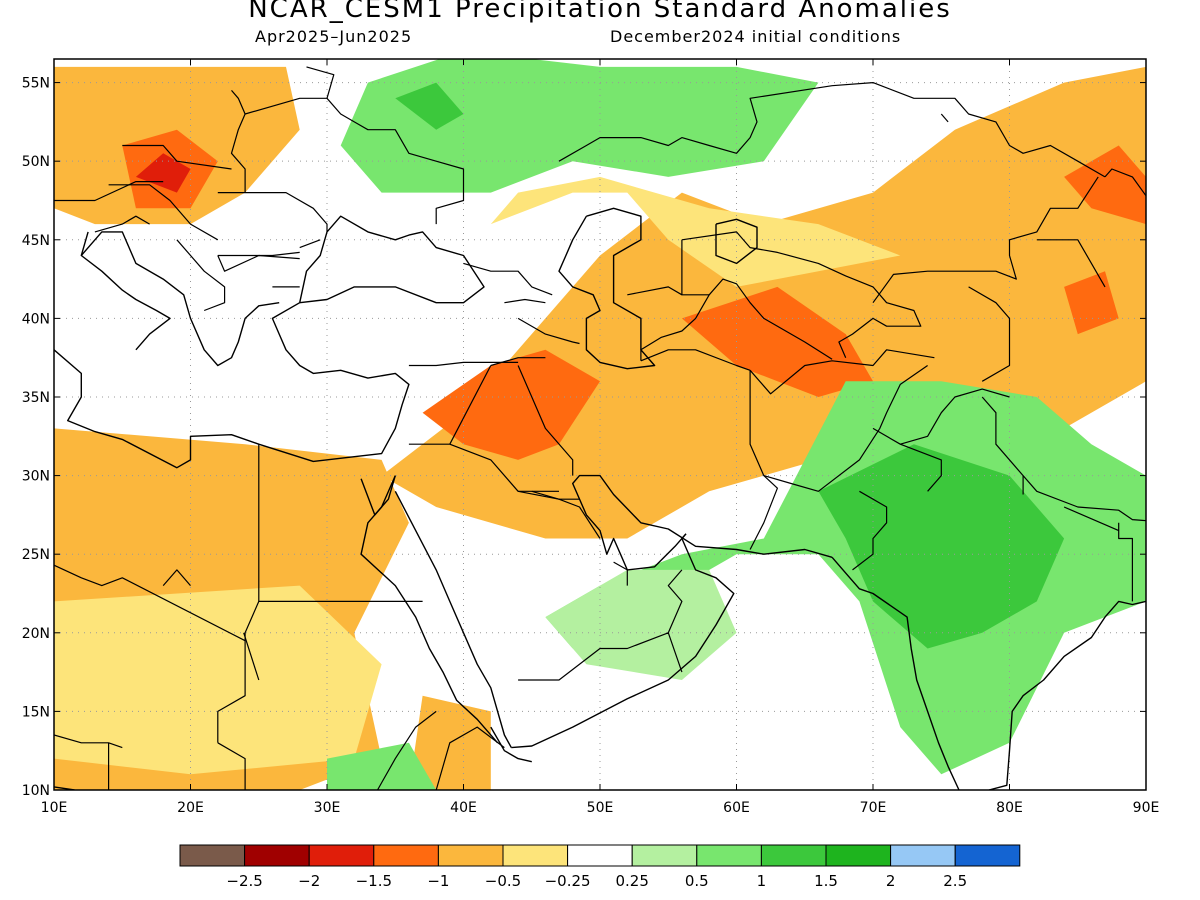 The image size is (1200, 900). Describe the element at coordinates (736, 808) in the screenshot. I see `lon-label: 60E` at that location.